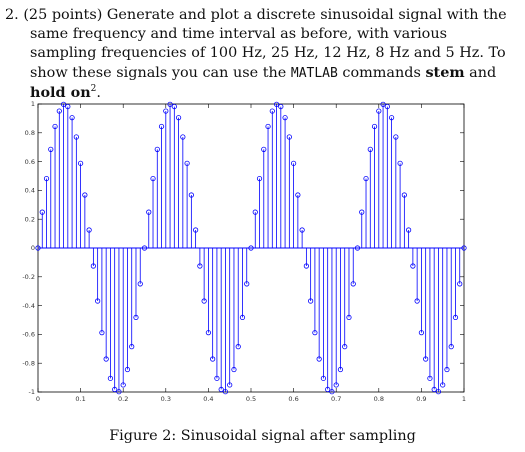 Image resolution: width=525 pixels, height=452 pixels. What do you see at coordinates (293, 399) in the screenshot?
I see `x-tick-label: 0.6` at bounding box center [293, 399].